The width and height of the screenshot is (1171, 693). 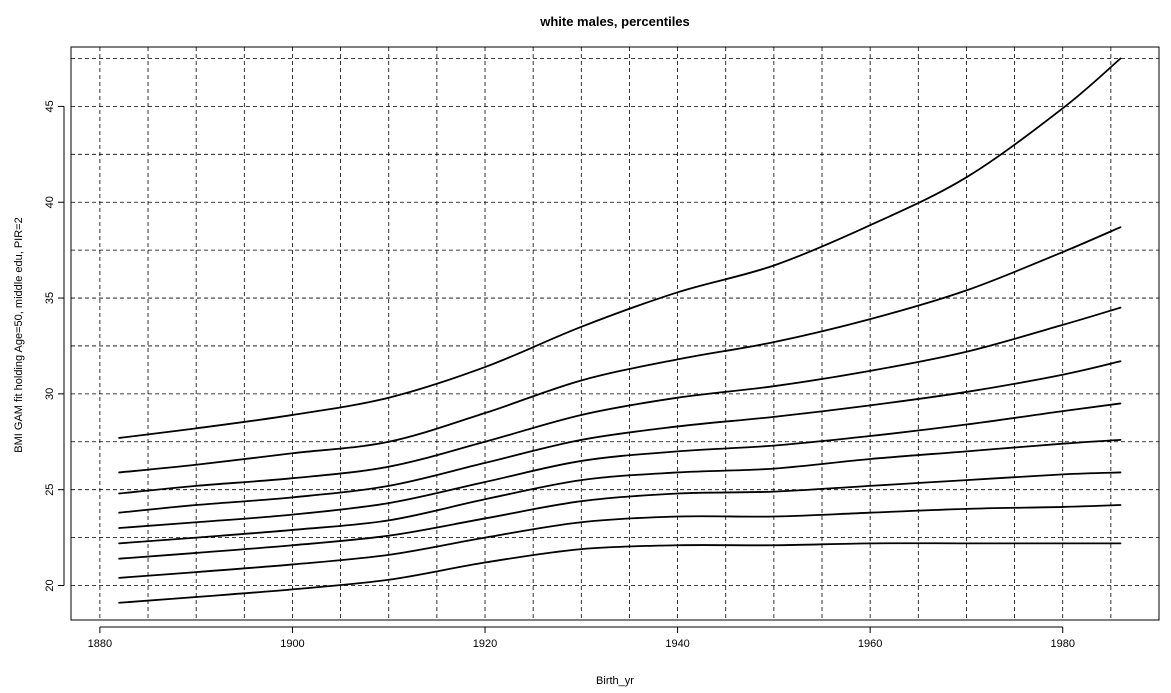 What do you see at coordinates (50, 202) in the screenshot?
I see `y-tick-label: 40` at bounding box center [50, 202].